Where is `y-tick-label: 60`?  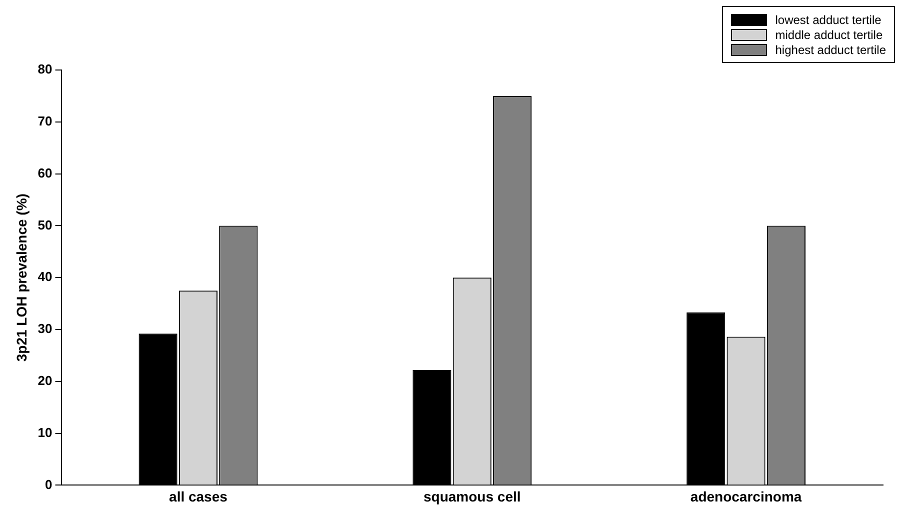
y-tick-label: 60 is located at coordinates (45, 172).